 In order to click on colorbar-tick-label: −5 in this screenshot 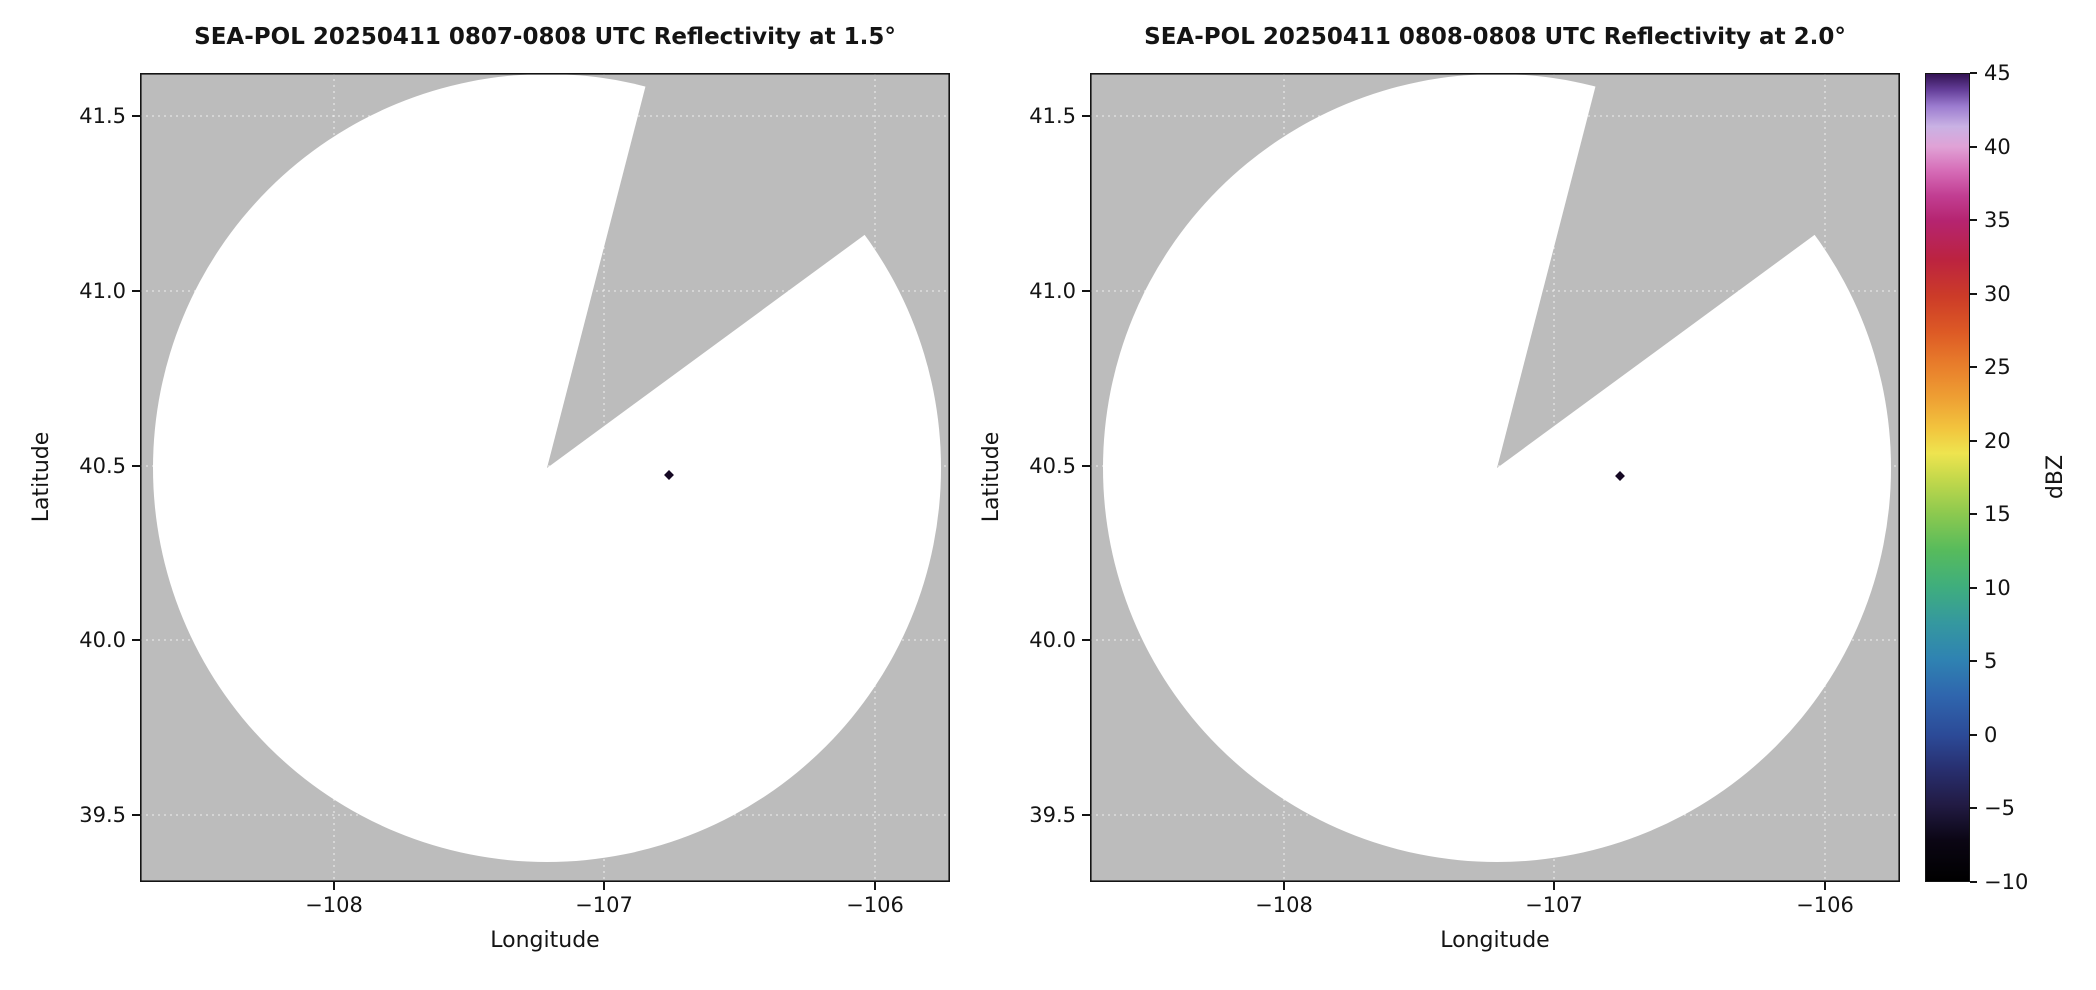, I will do `click(1999, 808)`.